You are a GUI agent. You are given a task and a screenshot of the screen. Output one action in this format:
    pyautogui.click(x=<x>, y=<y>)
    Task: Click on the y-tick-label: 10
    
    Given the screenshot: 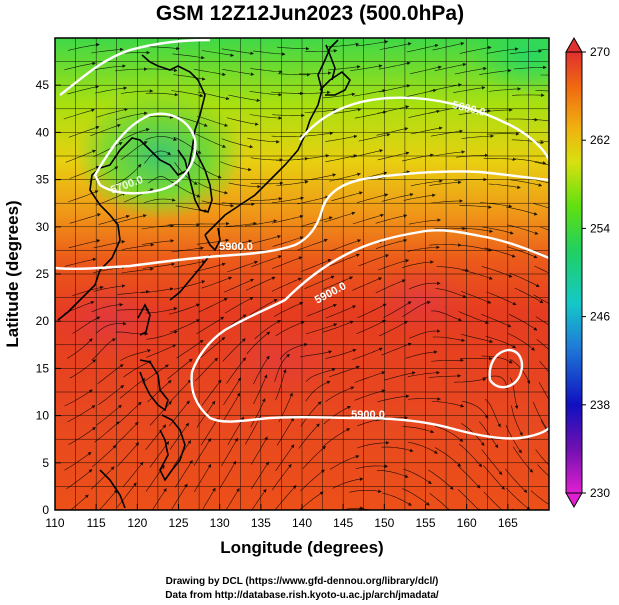 What is the action you would take?
    pyautogui.click(x=43, y=416)
    